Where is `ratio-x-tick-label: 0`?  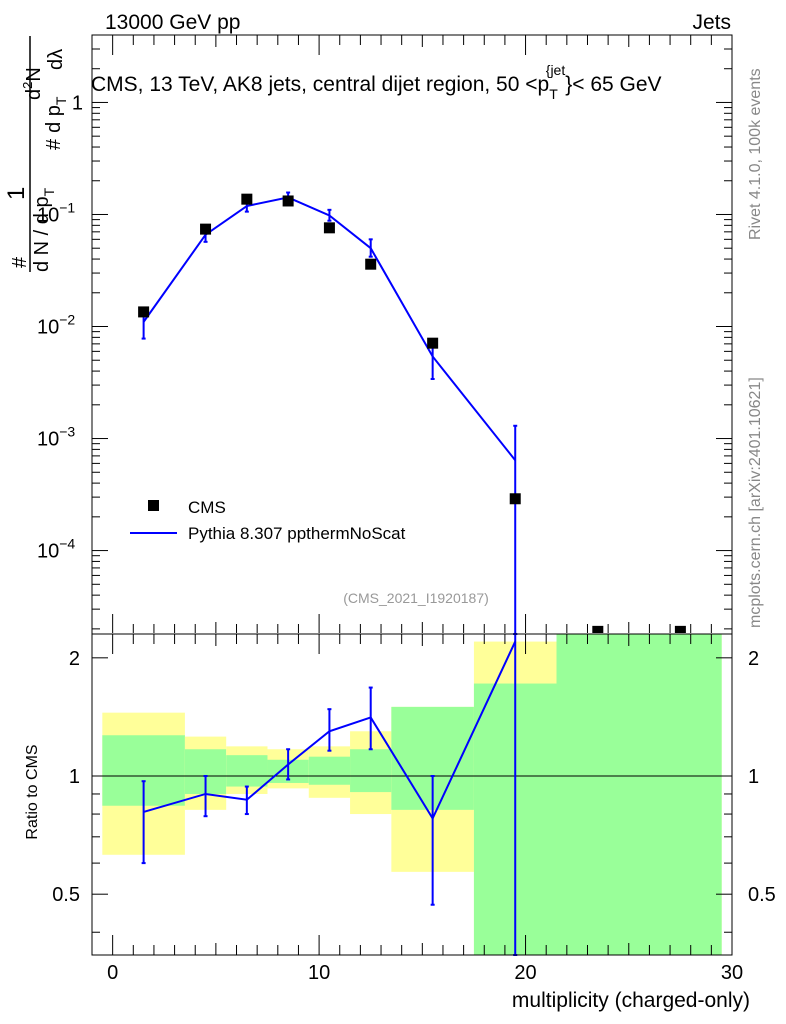
ratio-x-tick-label: 0 is located at coordinates (112, 973).